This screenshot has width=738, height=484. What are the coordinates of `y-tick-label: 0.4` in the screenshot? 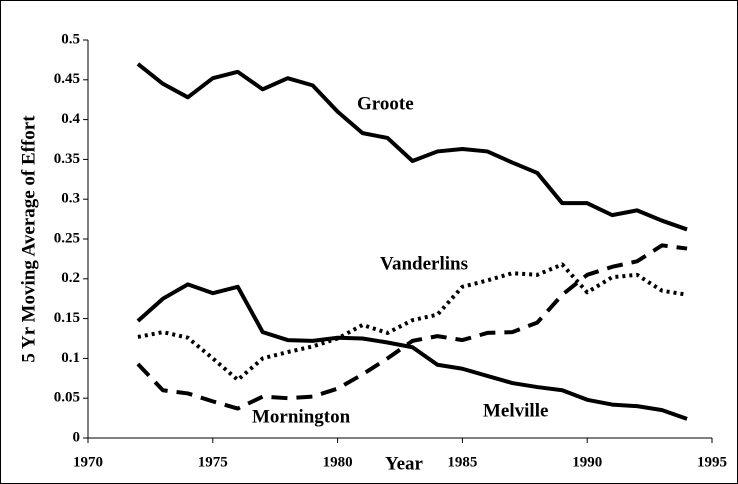 It's located at (70, 119).